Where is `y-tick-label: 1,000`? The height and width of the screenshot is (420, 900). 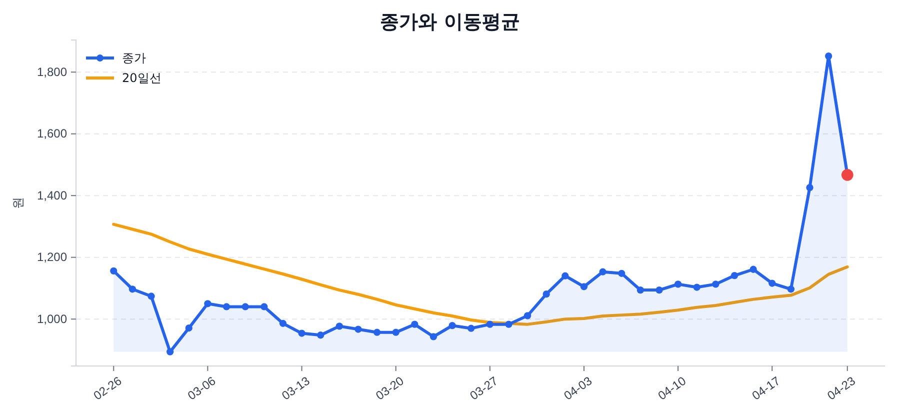
y-tick-label: 1,000 is located at coordinates (52, 319).